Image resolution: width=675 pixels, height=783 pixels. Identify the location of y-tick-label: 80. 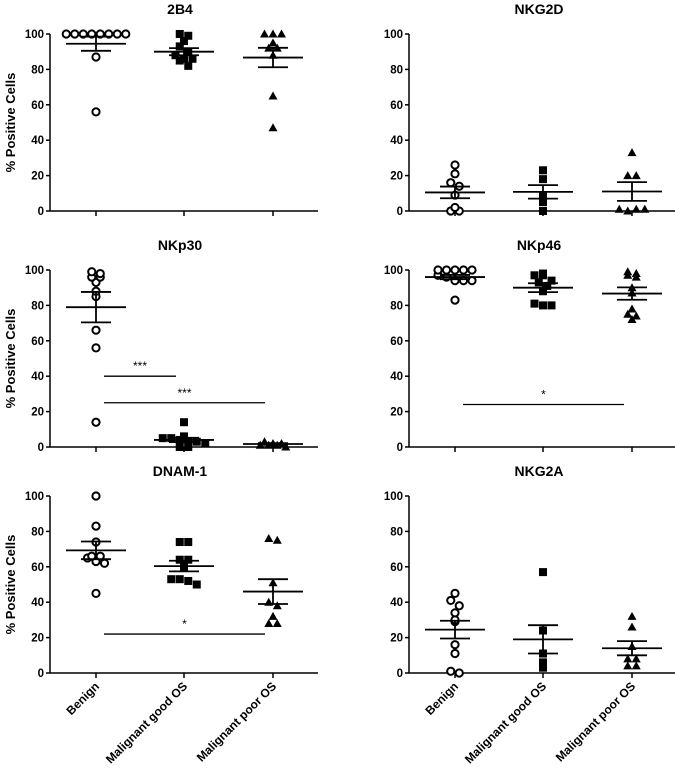
(37, 532).